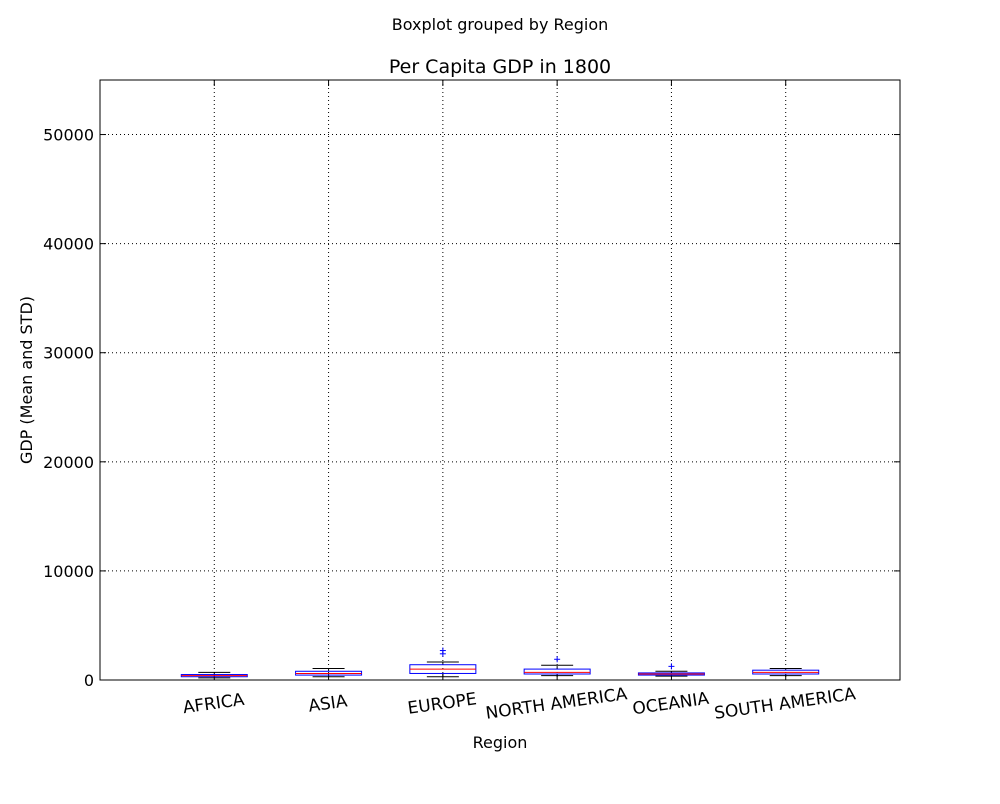 This screenshot has height=804, width=1000. Describe the element at coordinates (441, 703) in the screenshot. I see `x-category-label: EUROPE` at that location.